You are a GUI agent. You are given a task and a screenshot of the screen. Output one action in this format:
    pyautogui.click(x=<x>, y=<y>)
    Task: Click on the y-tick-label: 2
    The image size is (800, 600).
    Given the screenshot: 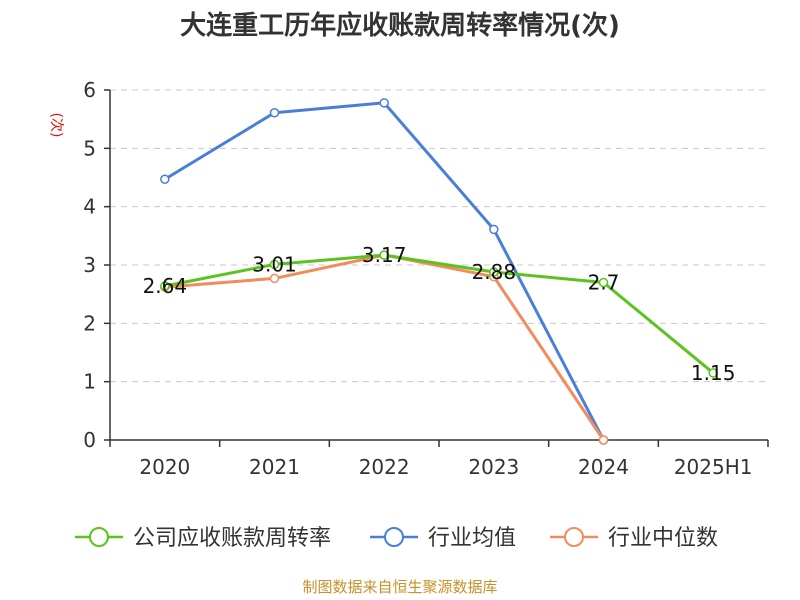 What is the action you would take?
    pyautogui.click(x=89, y=323)
    